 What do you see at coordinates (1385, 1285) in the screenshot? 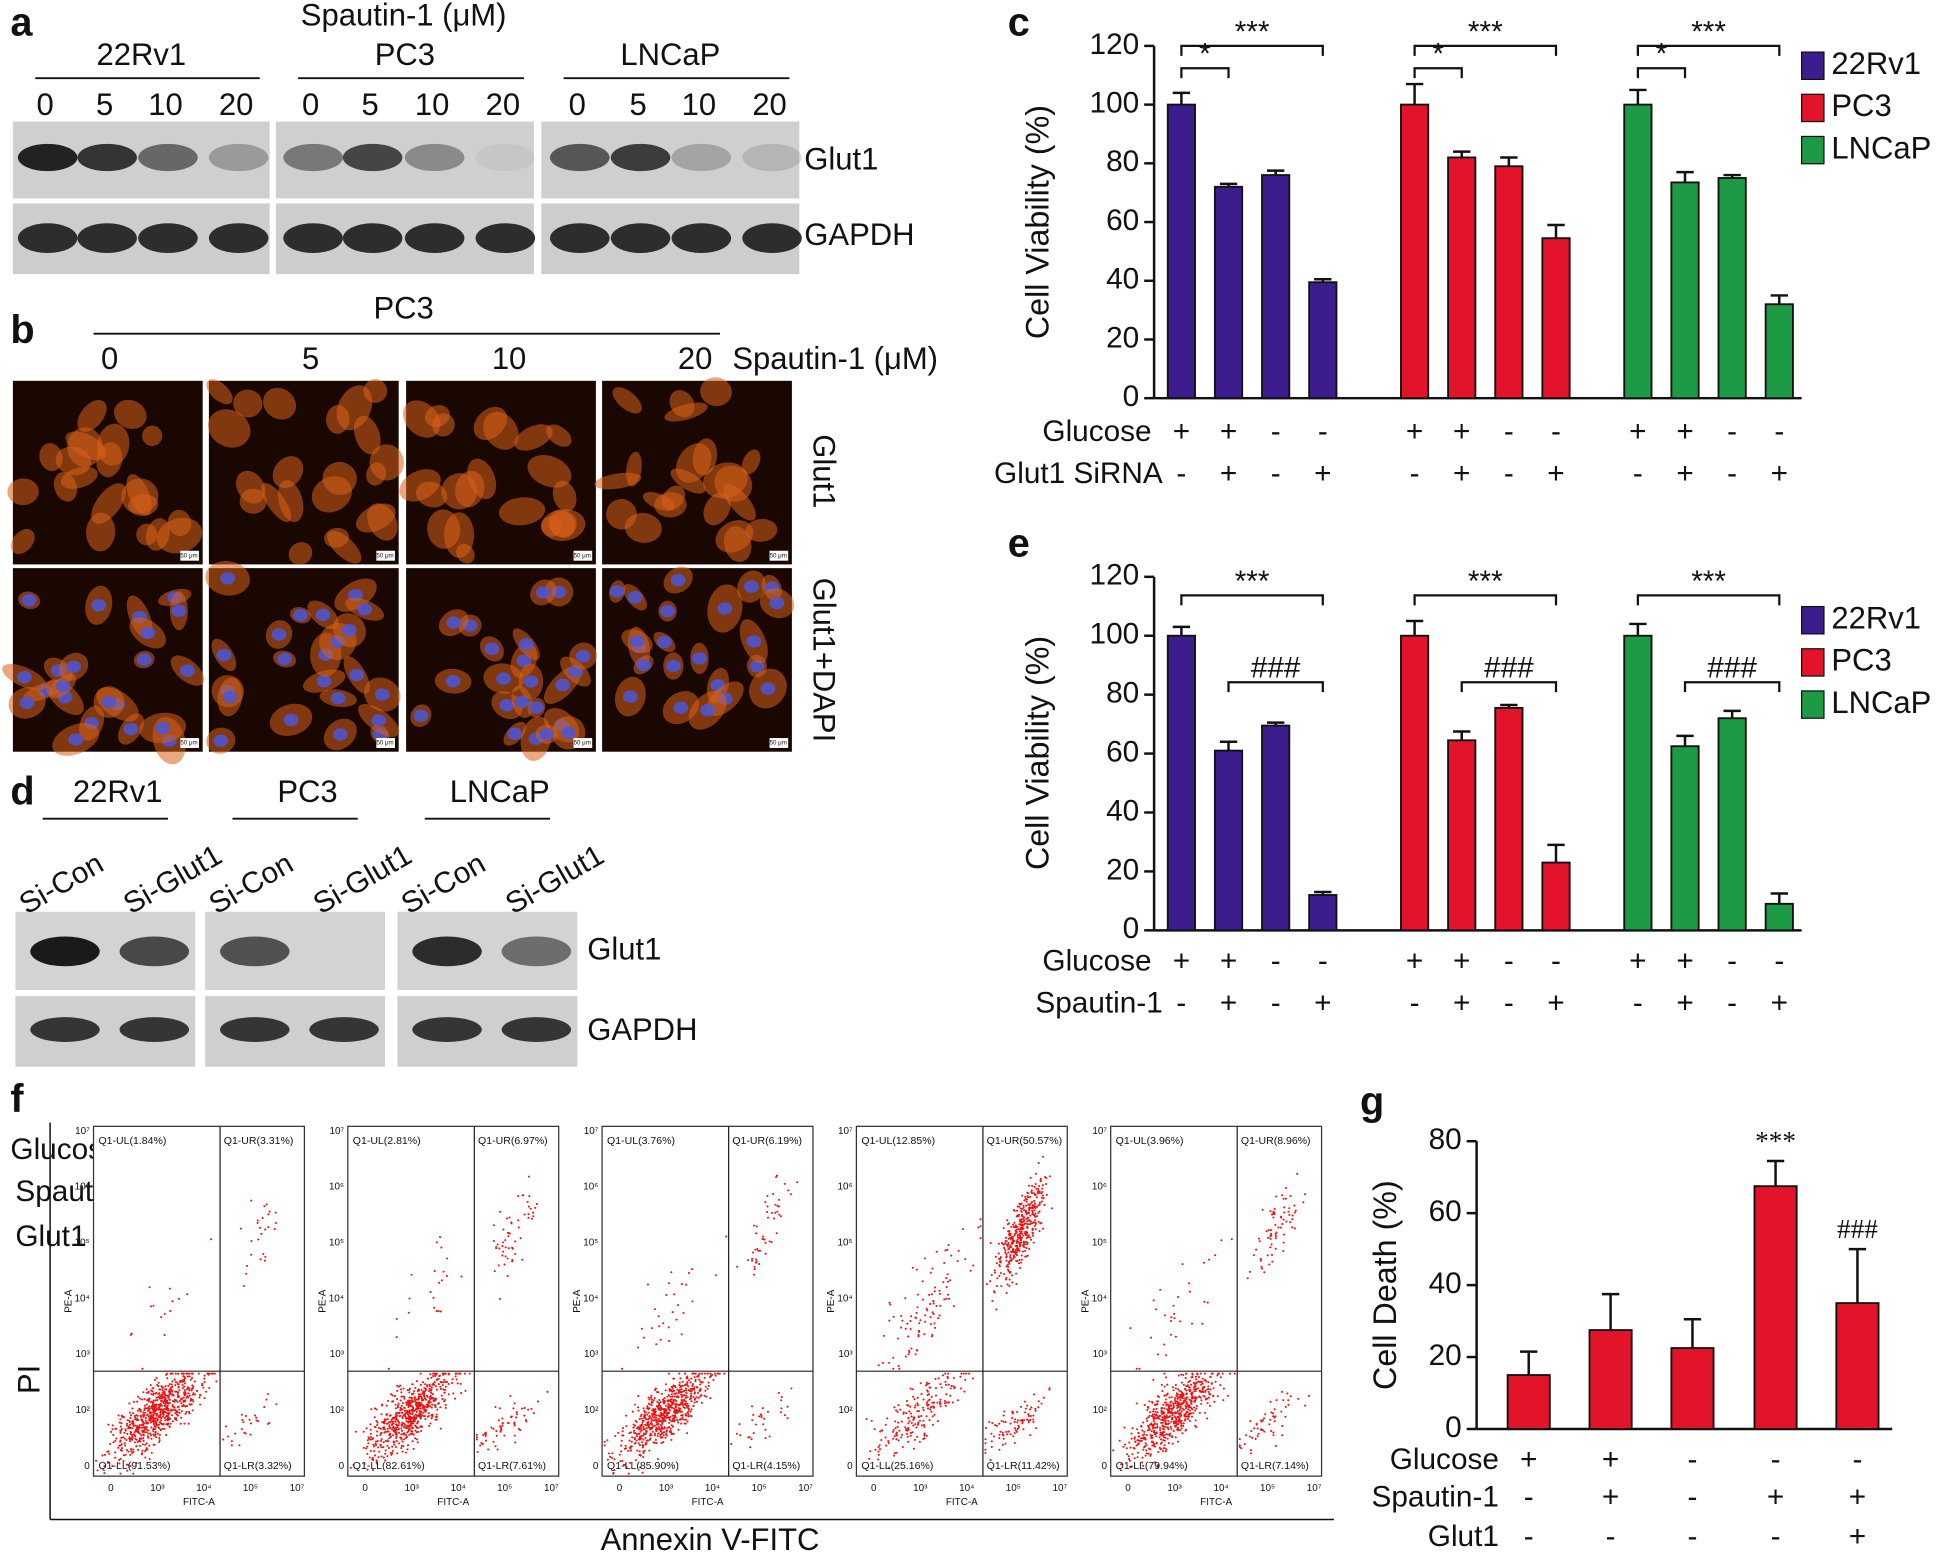
I see `y-axis-title: Cell Death (%)` at bounding box center [1385, 1285].